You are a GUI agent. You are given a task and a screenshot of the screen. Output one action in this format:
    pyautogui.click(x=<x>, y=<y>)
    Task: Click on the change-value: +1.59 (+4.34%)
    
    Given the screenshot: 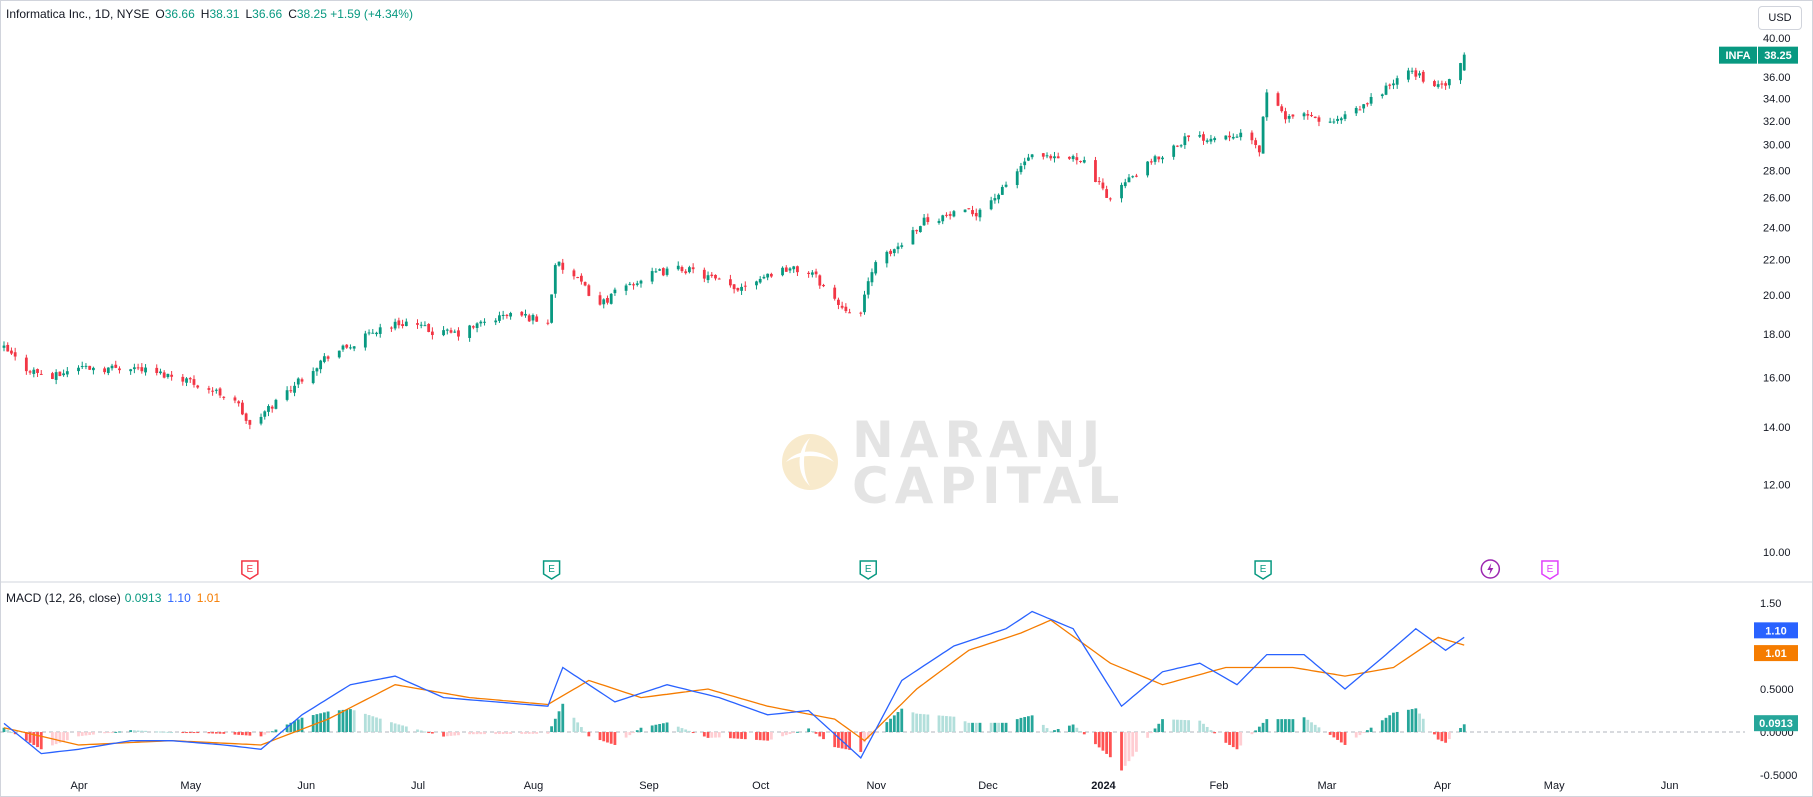 What is the action you would take?
    pyautogui.click(x=371, y=14)
    